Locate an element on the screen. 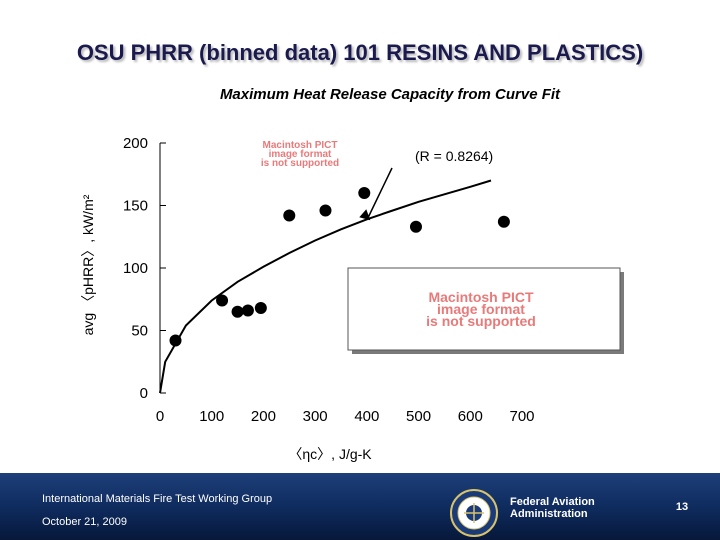  x-tick-label: 700 is located at coordinates (521, 416).